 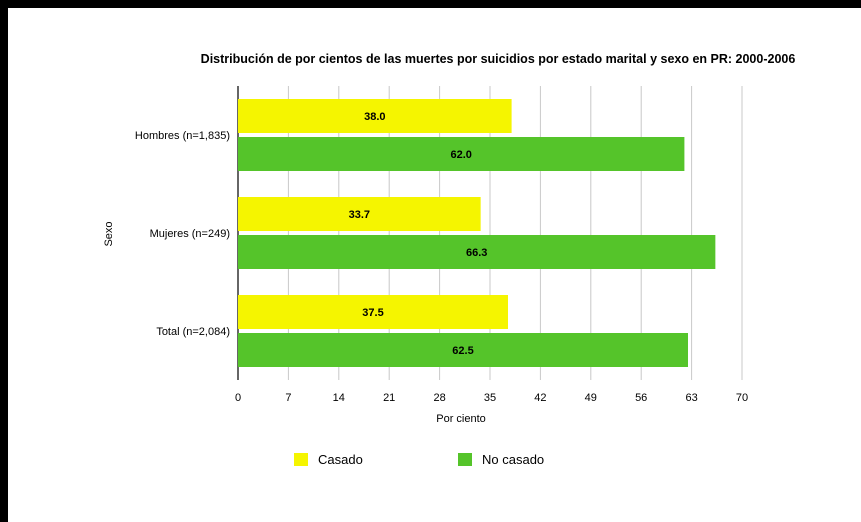 I want to click on data-label: 66.3, so click(x=476, y=253).